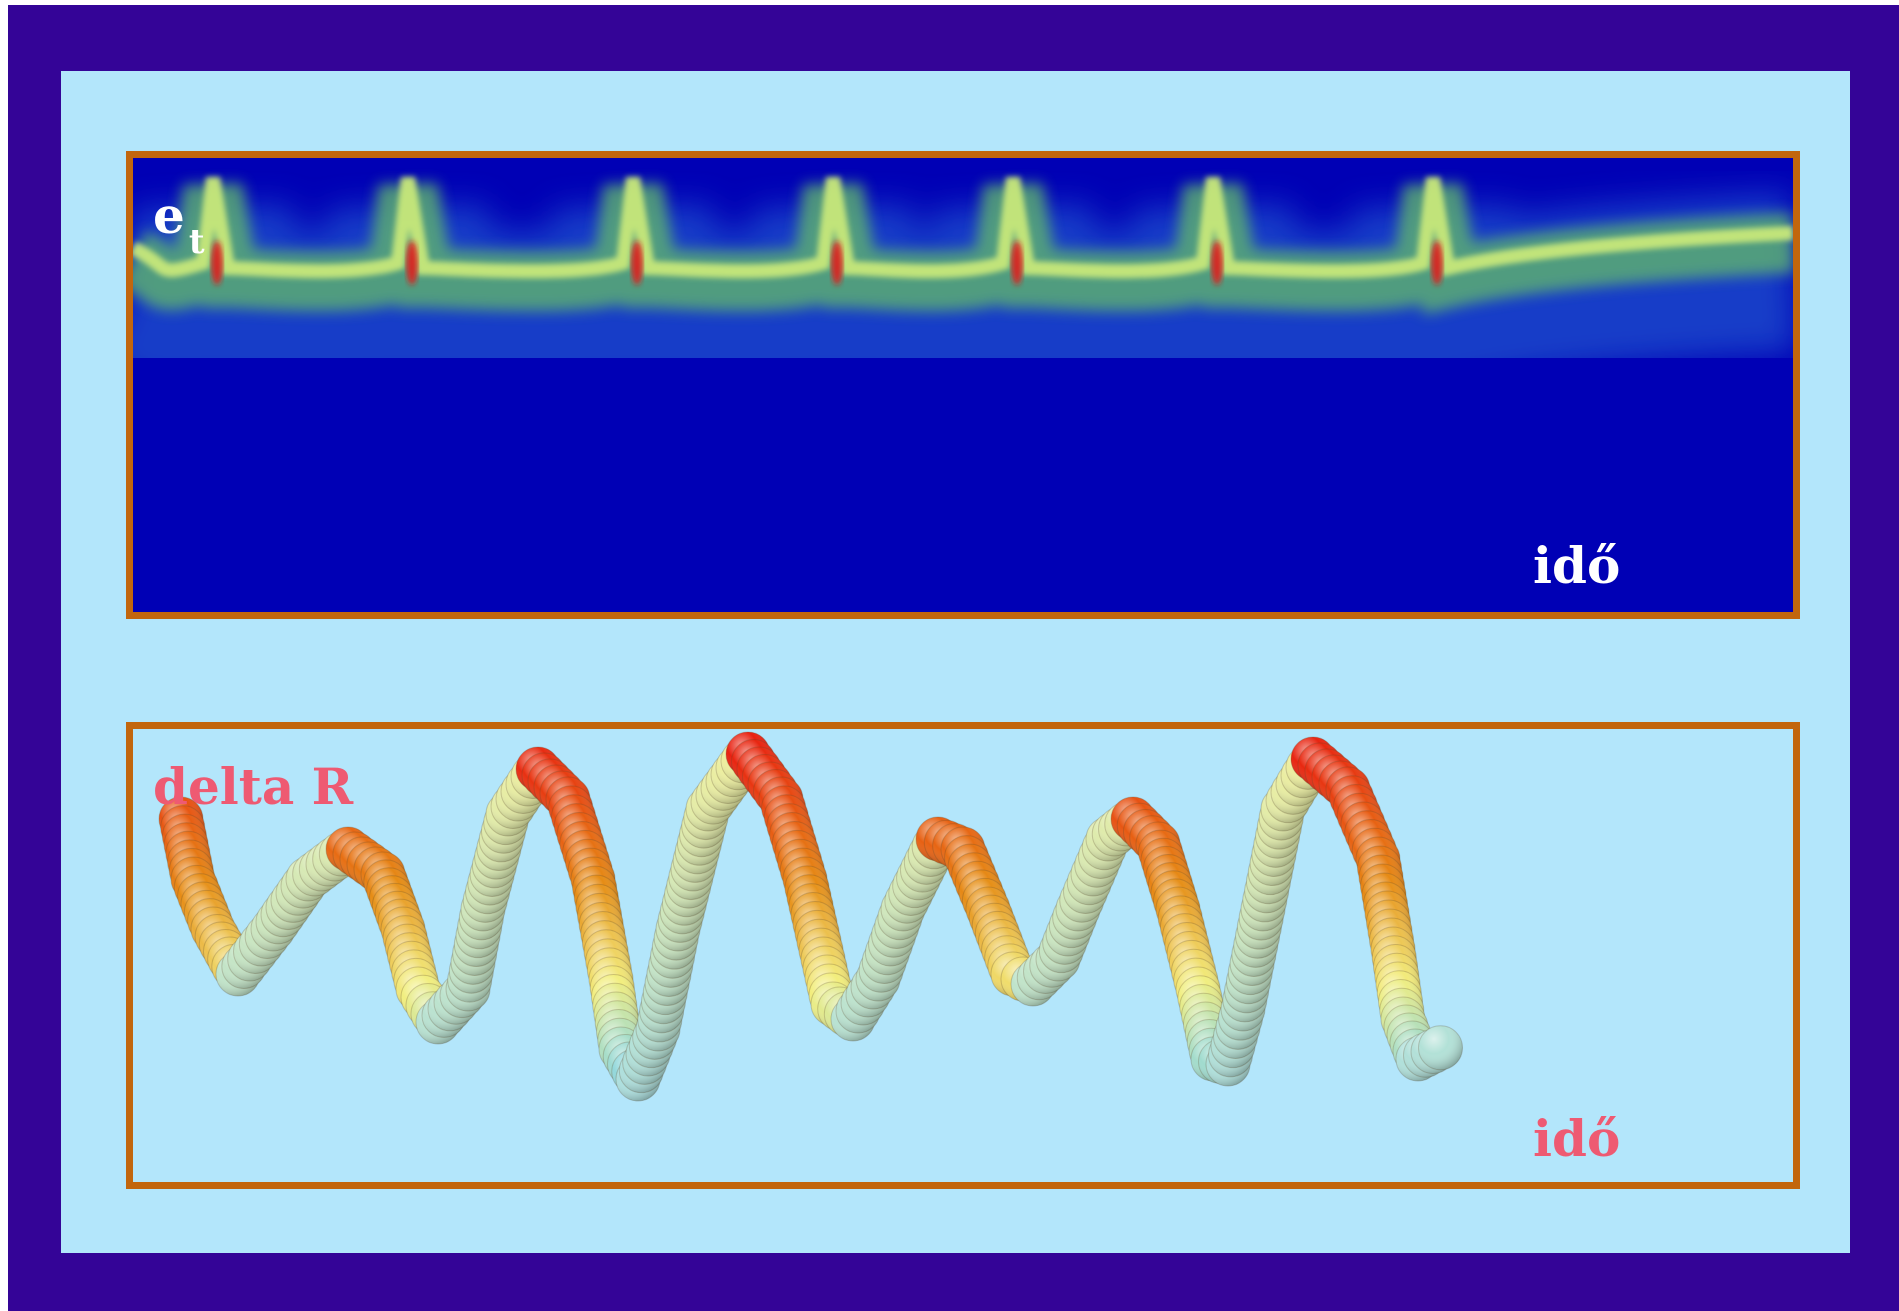 This screenshot has width=1899, height=1311. I want to click on bottom-y-axis-label: delta R, so click(253, 786).